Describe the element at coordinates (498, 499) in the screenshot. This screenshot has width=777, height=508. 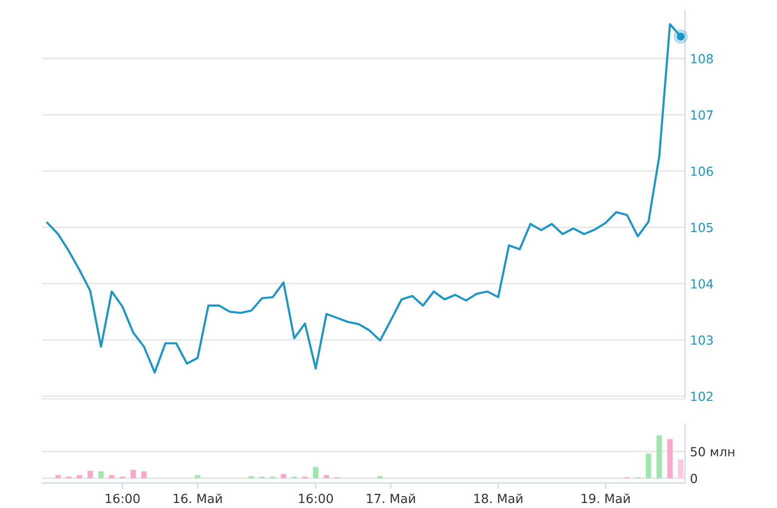
I see `x-tick-label: 18. Май` at that location.